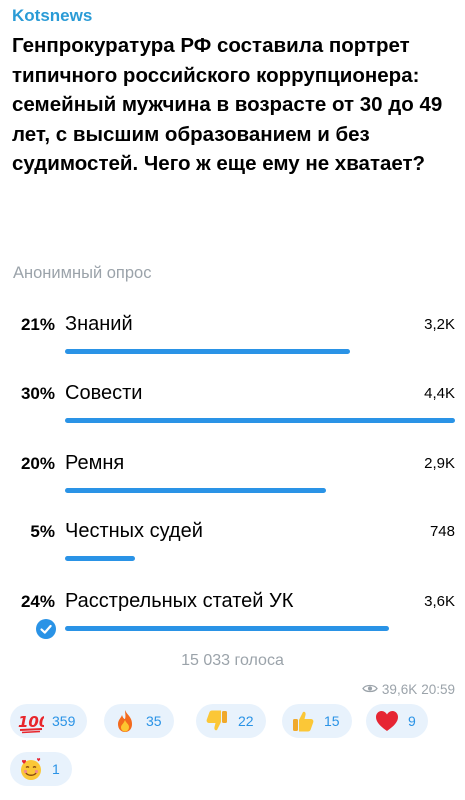  I want to click on poll-option: 24% Расстрельных статей УК 3,6K, so click(232, 616).